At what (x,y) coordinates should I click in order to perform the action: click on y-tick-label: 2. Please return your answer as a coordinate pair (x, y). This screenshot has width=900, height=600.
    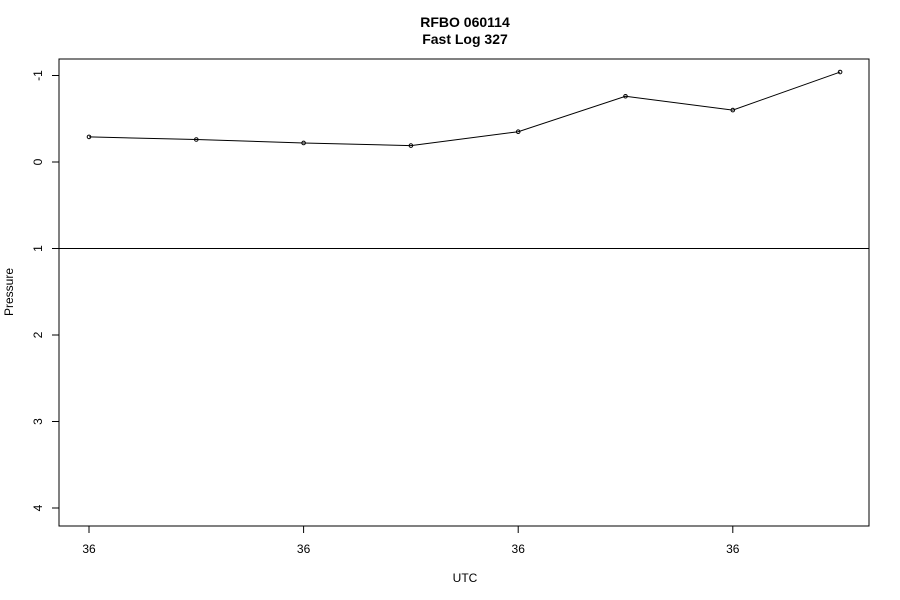
    Looking at the image, I should click on (38, 334).